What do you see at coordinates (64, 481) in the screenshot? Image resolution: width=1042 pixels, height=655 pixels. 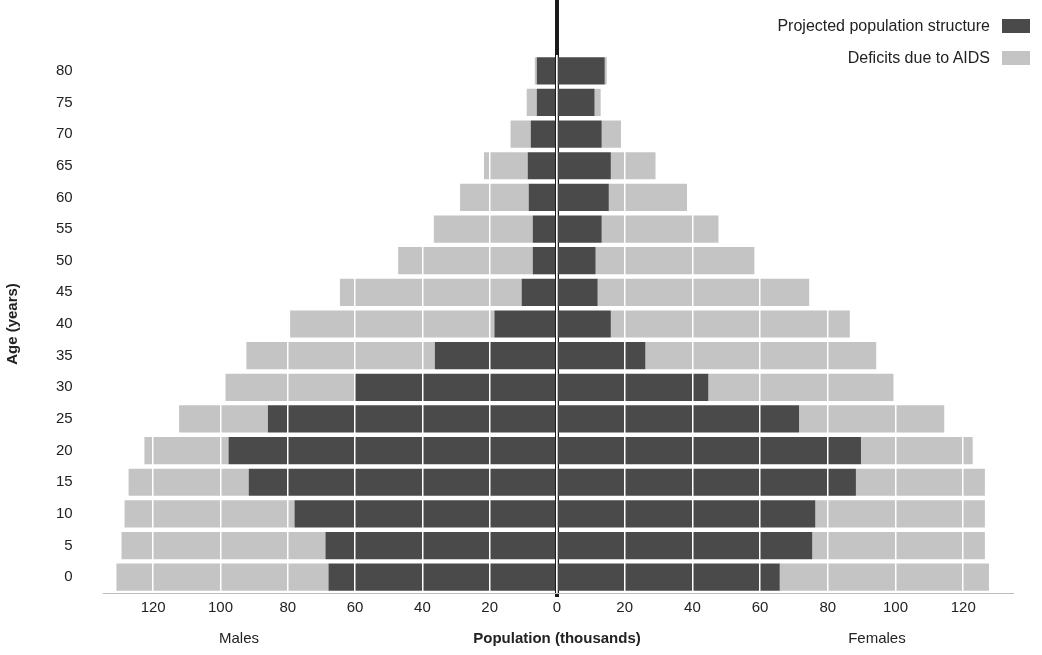 I see `y-tick-label: 15` at bounding box center [64, 481].